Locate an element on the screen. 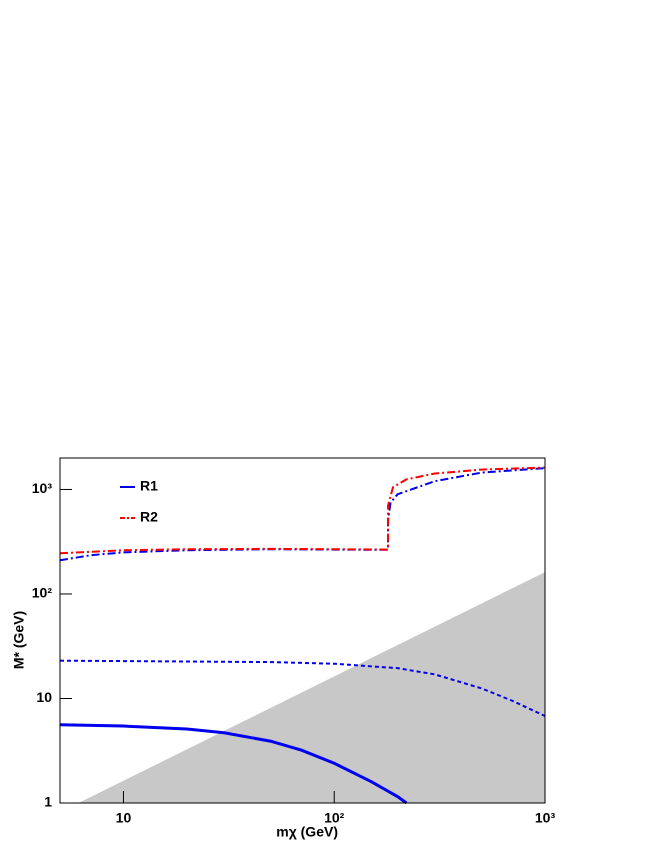 The height and width of the screenshot is (846, 654). legend-label: R2 is located at coordinates (149, 517).